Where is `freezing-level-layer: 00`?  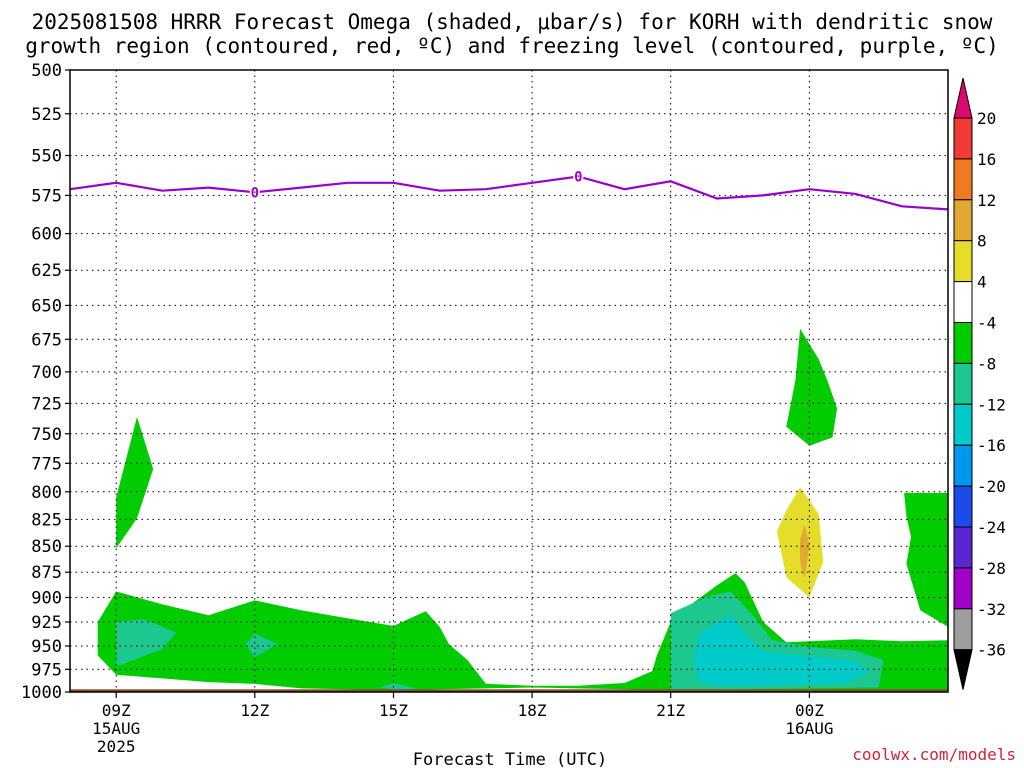
freezing-level-layer: 00 is located at coordinates (509, 189).